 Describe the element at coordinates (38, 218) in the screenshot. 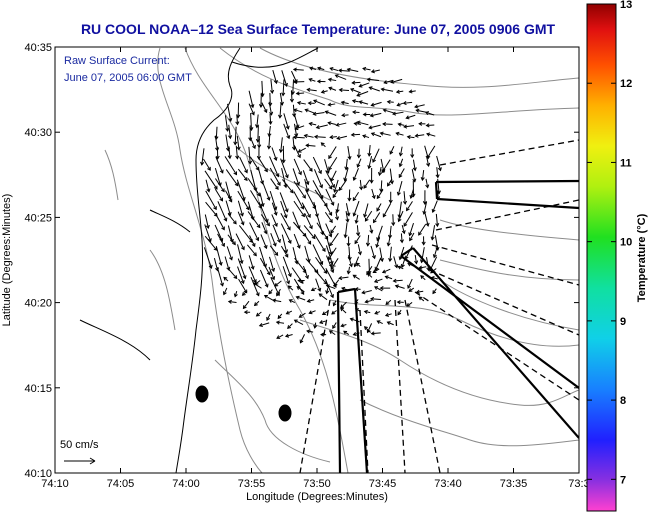

I see `y-tick-label: 40:25` at that location.